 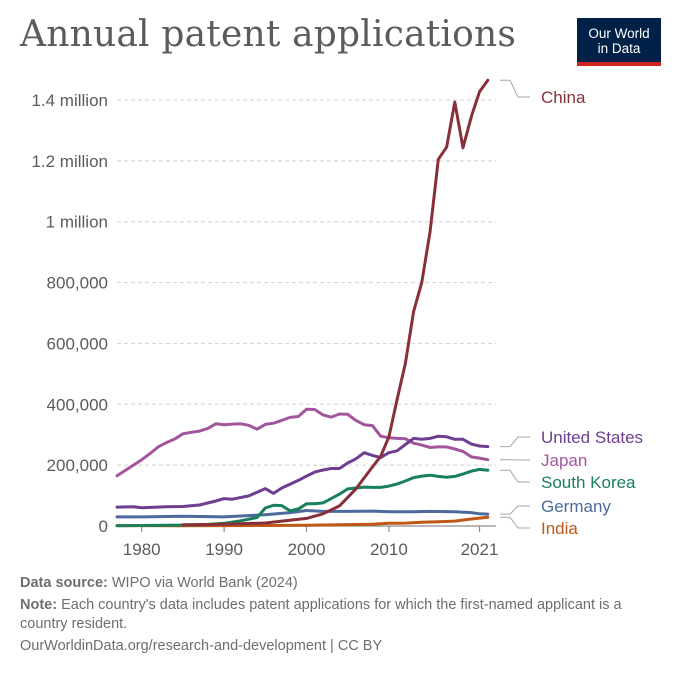 I want to click on series-label-south-korea: South Korea, so click(x=588, y=482).